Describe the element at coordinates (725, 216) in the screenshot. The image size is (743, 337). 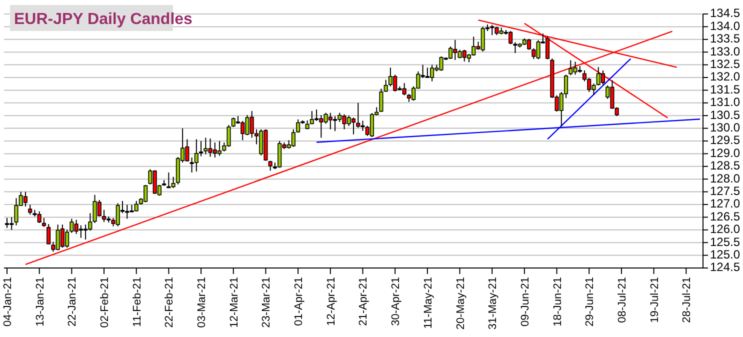
I see `y-tick-label: 126.5` at that location.